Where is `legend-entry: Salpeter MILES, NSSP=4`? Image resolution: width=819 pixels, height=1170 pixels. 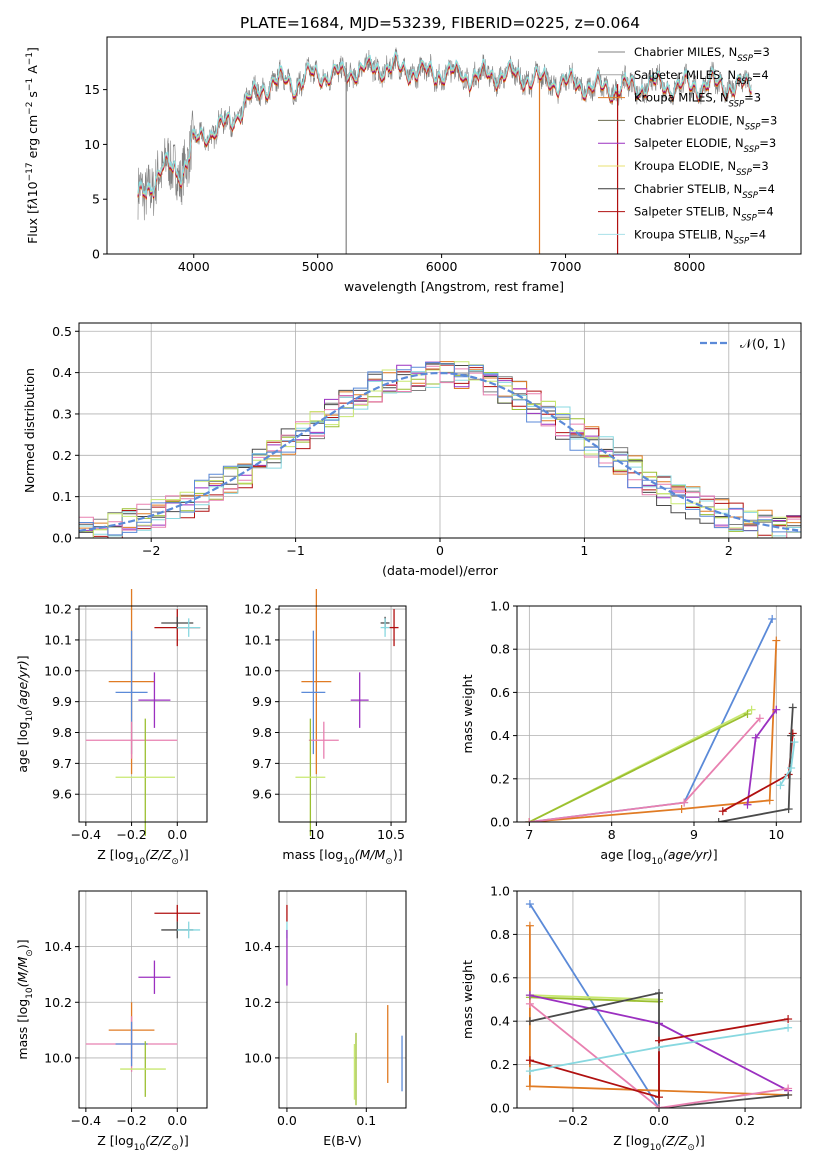
legend-entry: Salpeter MILES, NSSP=4 is located at coordinates (701, 77).